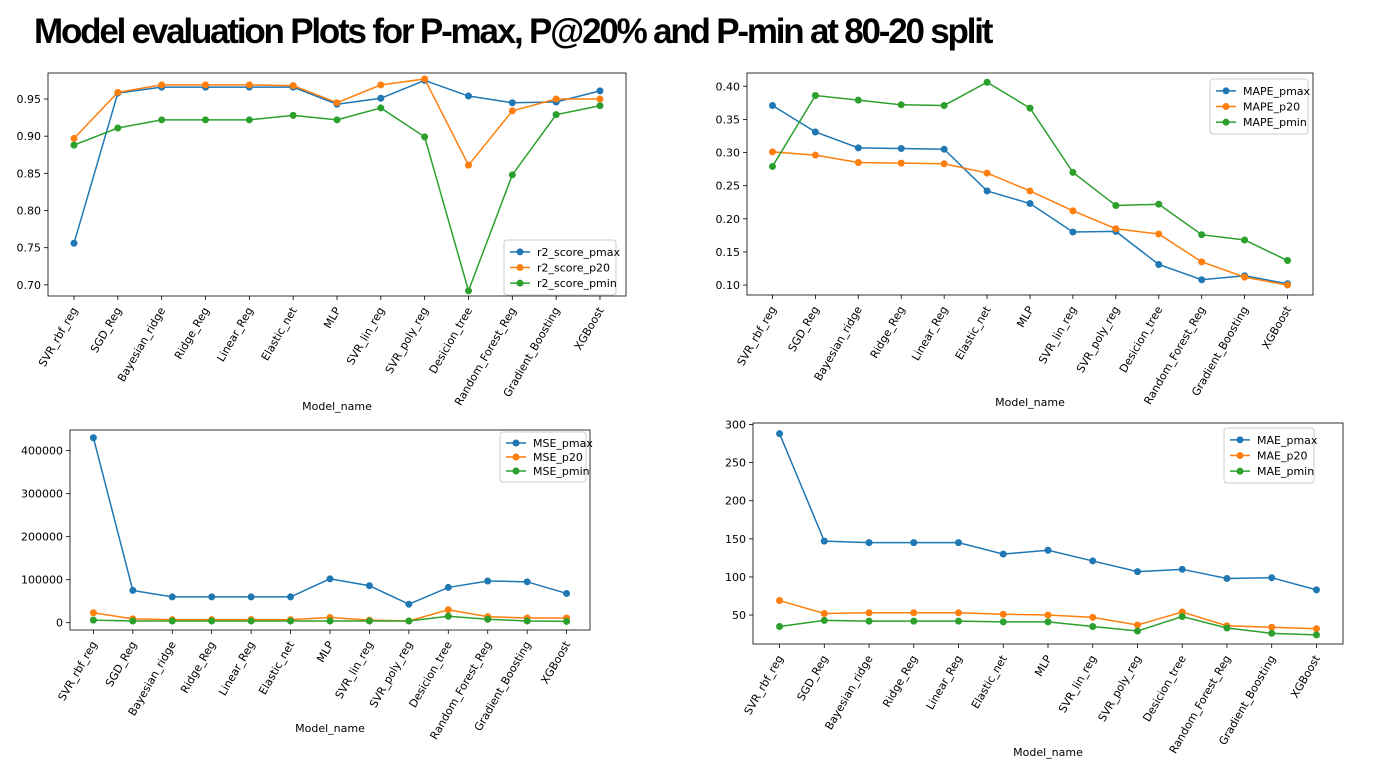  What do you see at coordinates (735, 425) in the screenshot?
I see `mae-y-tick-label: 300` at bounding box center [735, 425].